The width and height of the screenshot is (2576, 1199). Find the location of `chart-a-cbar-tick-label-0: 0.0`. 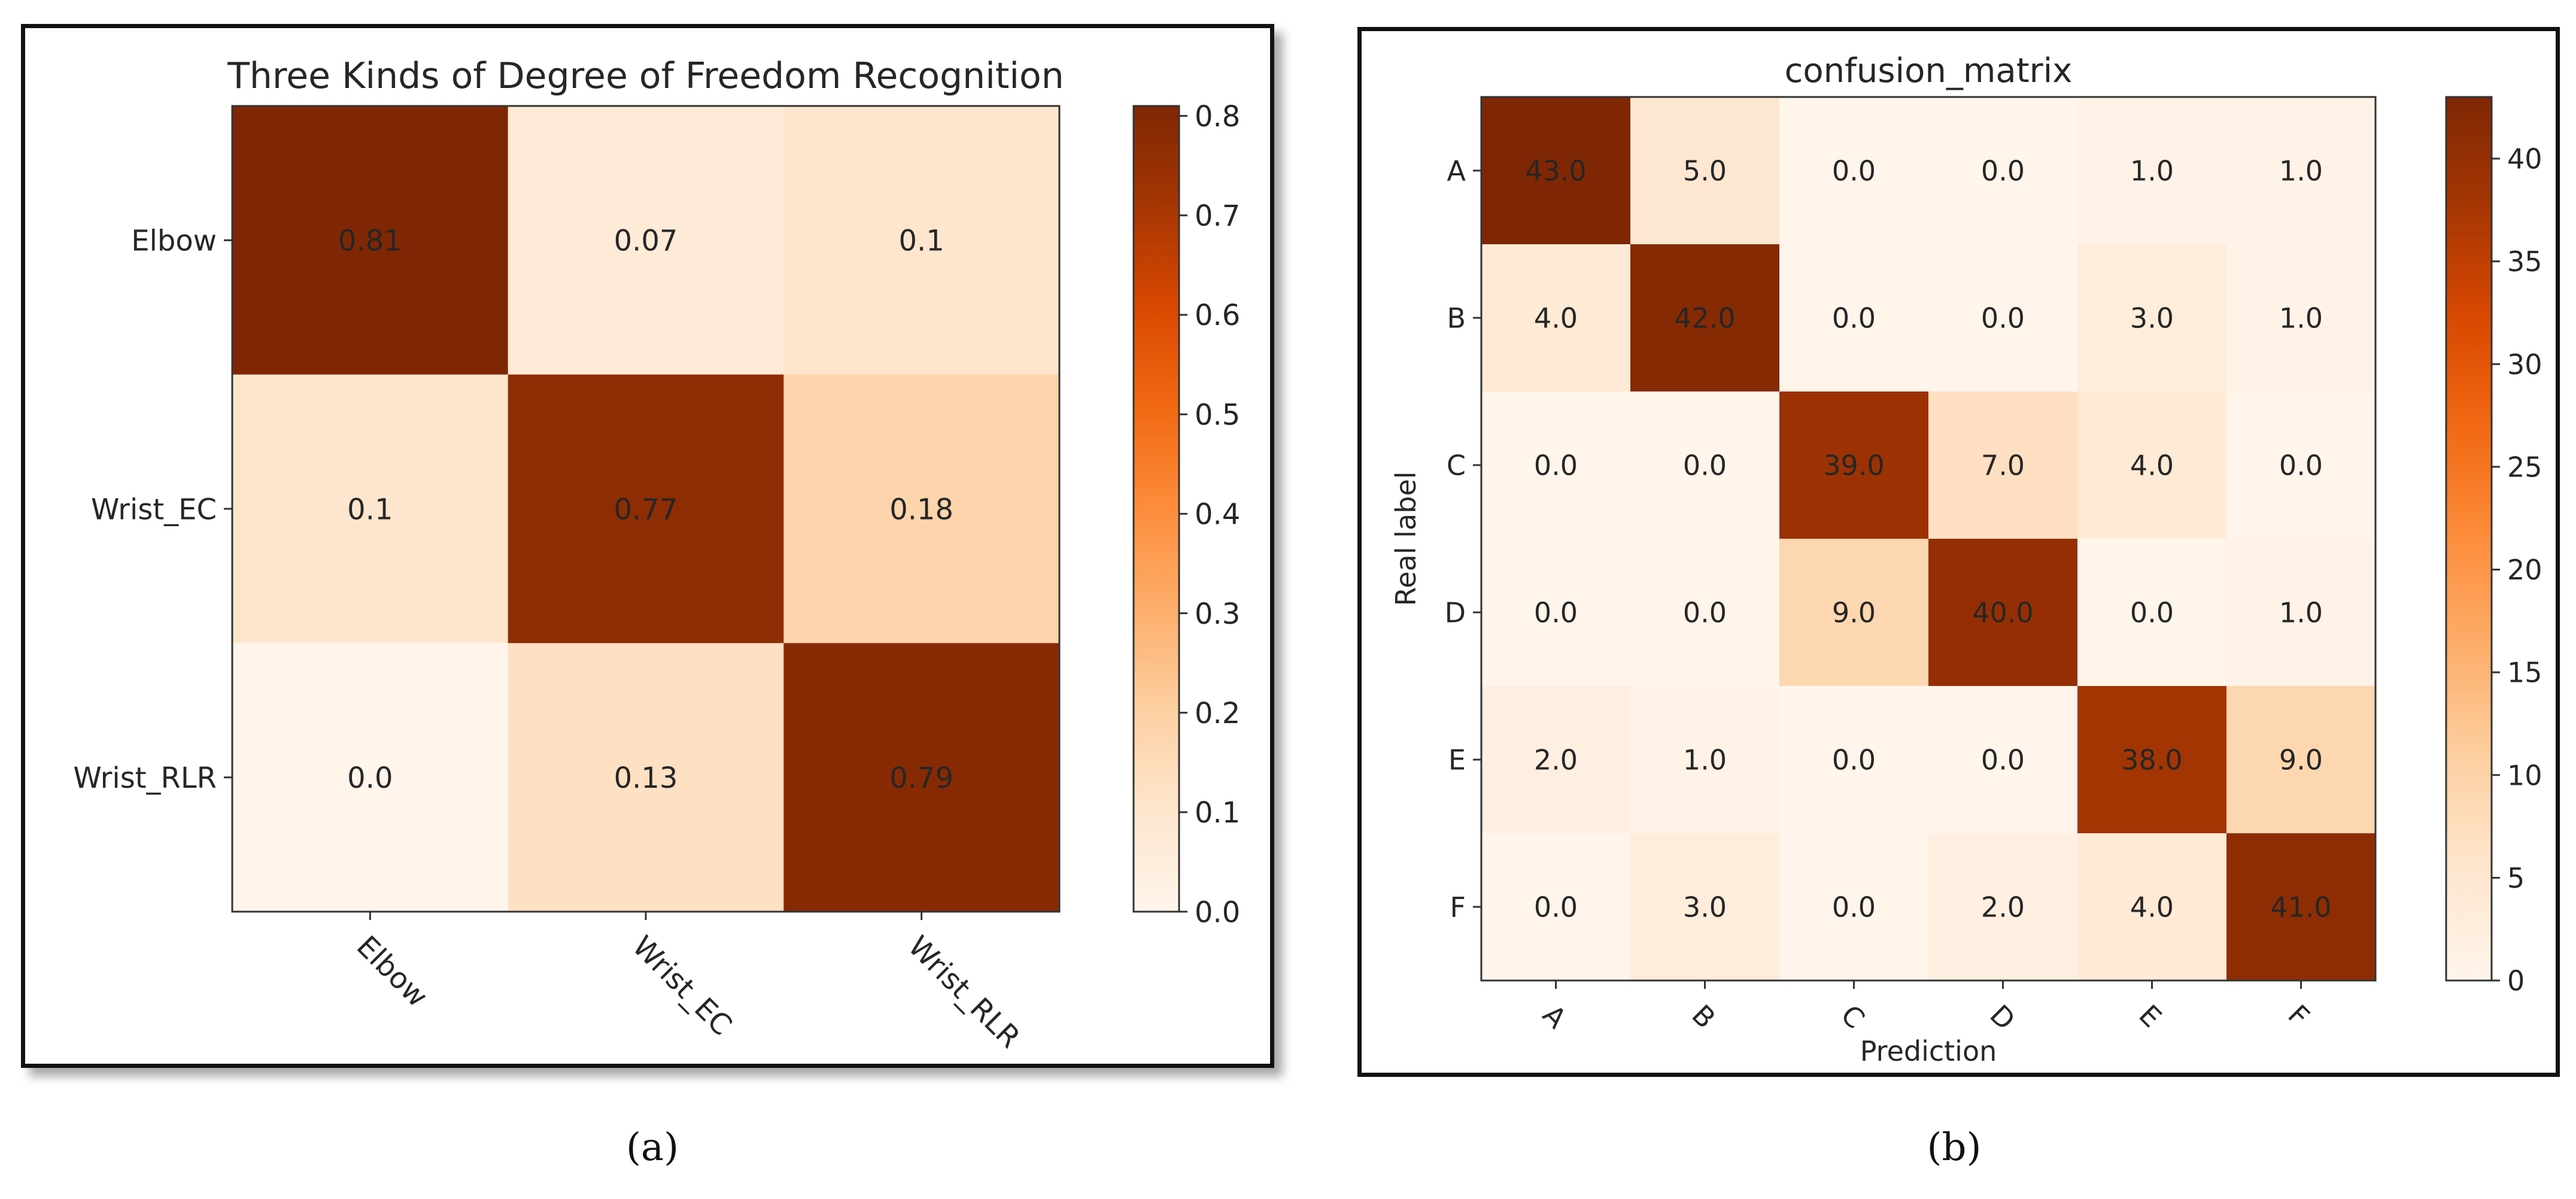

chart-a-cbar-tick-label-0: 0.0 is located at coordinates (1217, 912).